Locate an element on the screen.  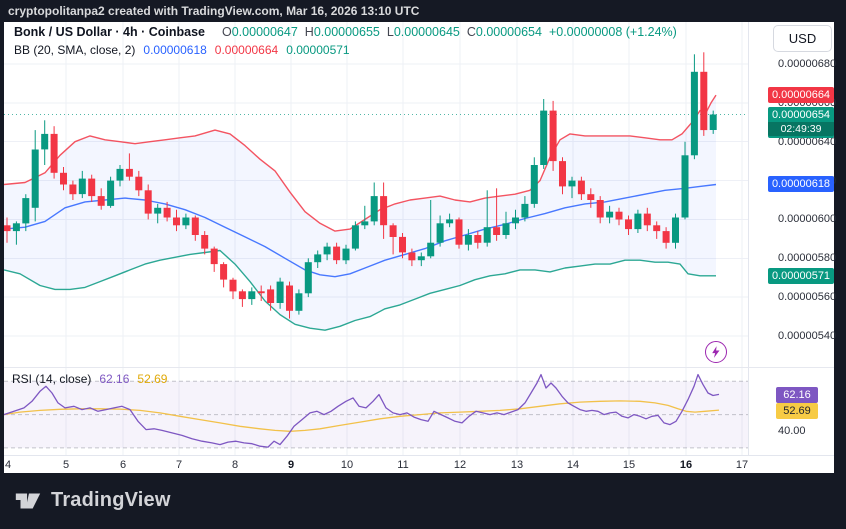
time-axis-label: 15 is located at coordinates (629, 465).